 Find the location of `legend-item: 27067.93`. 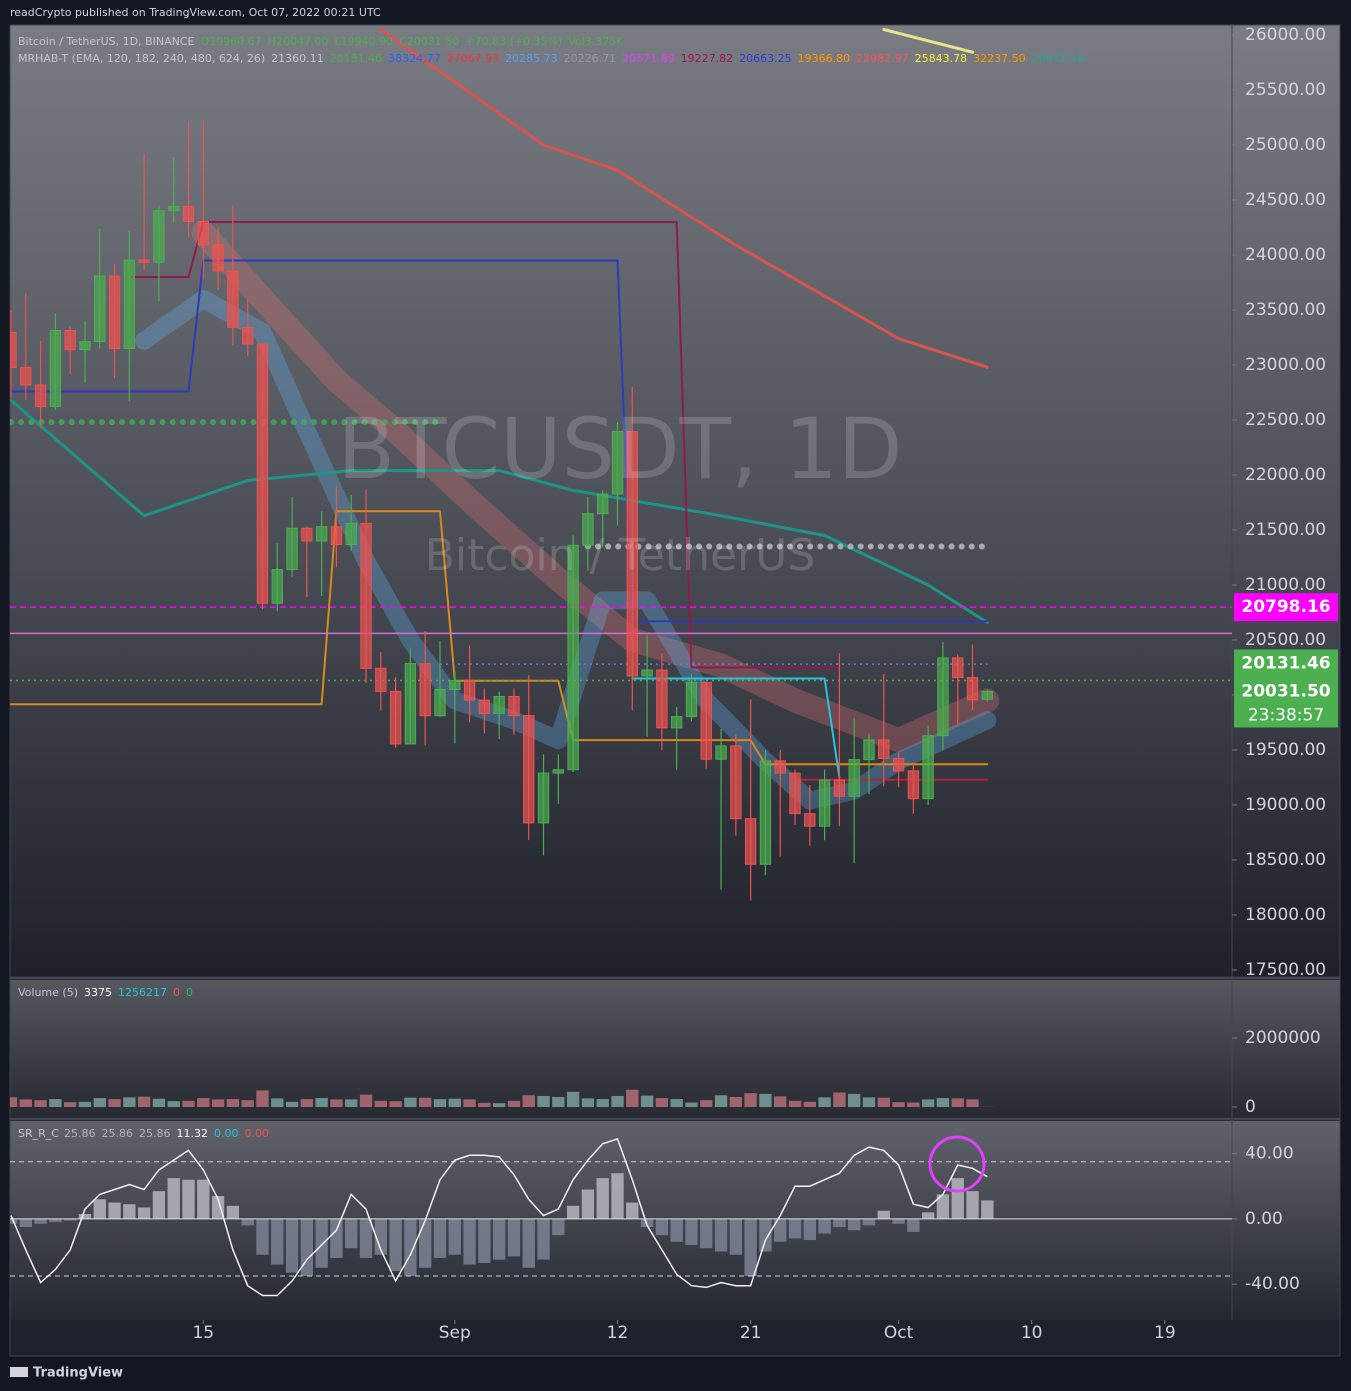

legend-item: 27067.93 is located at coordinates (473, 58).